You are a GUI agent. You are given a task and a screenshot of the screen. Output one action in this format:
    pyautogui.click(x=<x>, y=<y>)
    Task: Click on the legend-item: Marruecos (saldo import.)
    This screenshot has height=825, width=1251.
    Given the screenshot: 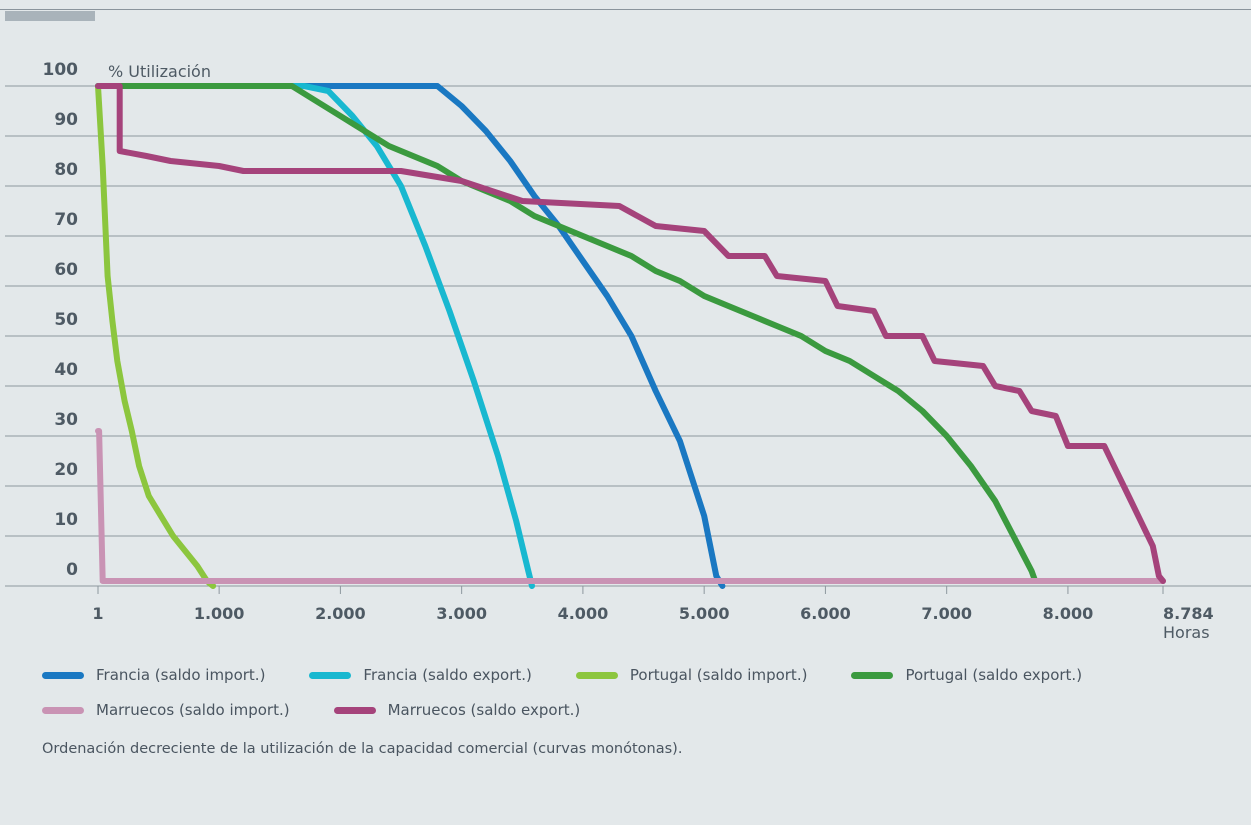 What is the action you would take?
    pyautogui.click(x=166, y=710)
    